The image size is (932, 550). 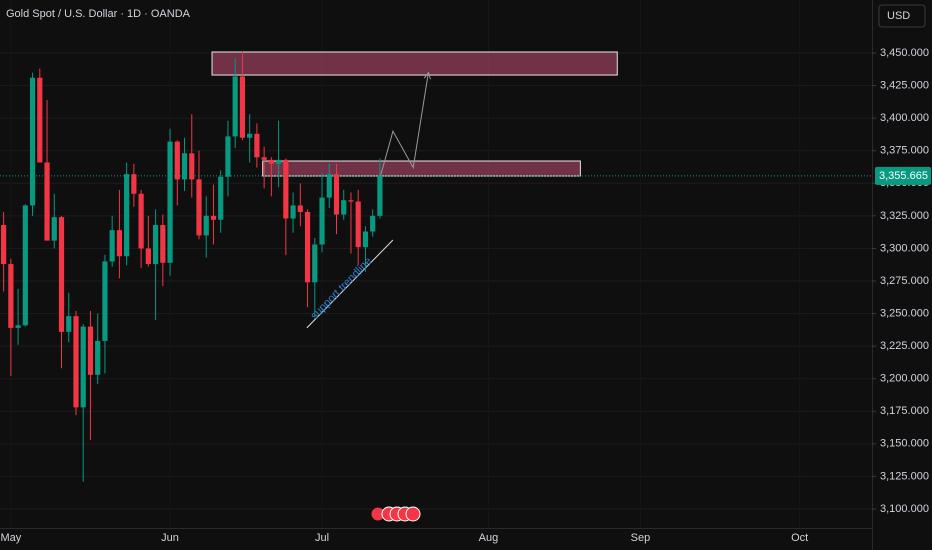 What do you see at coordinates (641, 538) in the screenshot?
I see `x-tick-label: Sep` at bounding box center [641, 538].